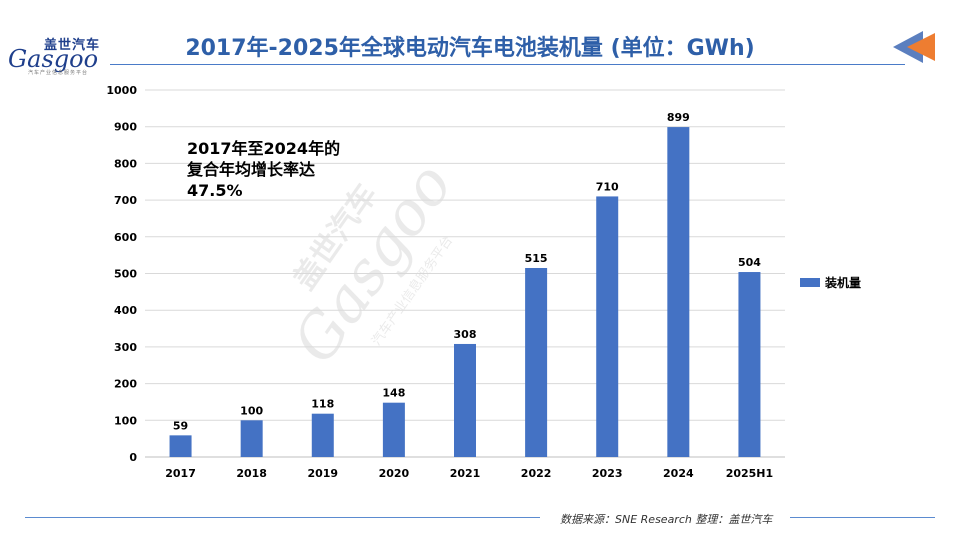 The width and height of the screenshot is (960, 540). I want to click on data-label-2019: 118, so click(322, 404).